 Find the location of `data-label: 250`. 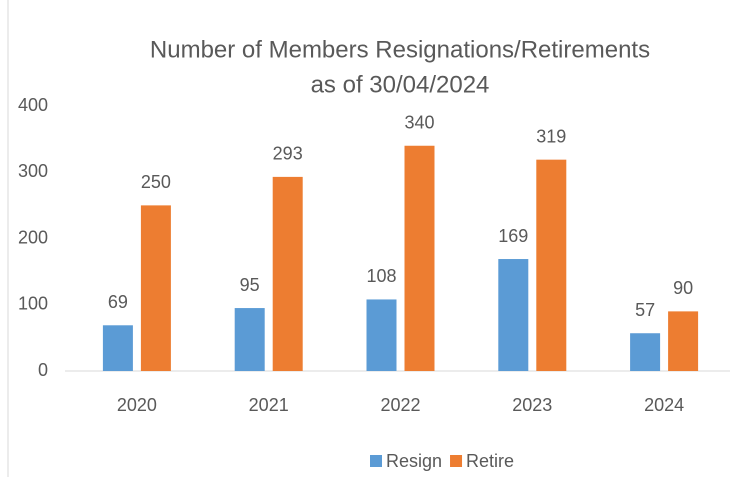

data-label: 250 is located at coordinates (156, 182).